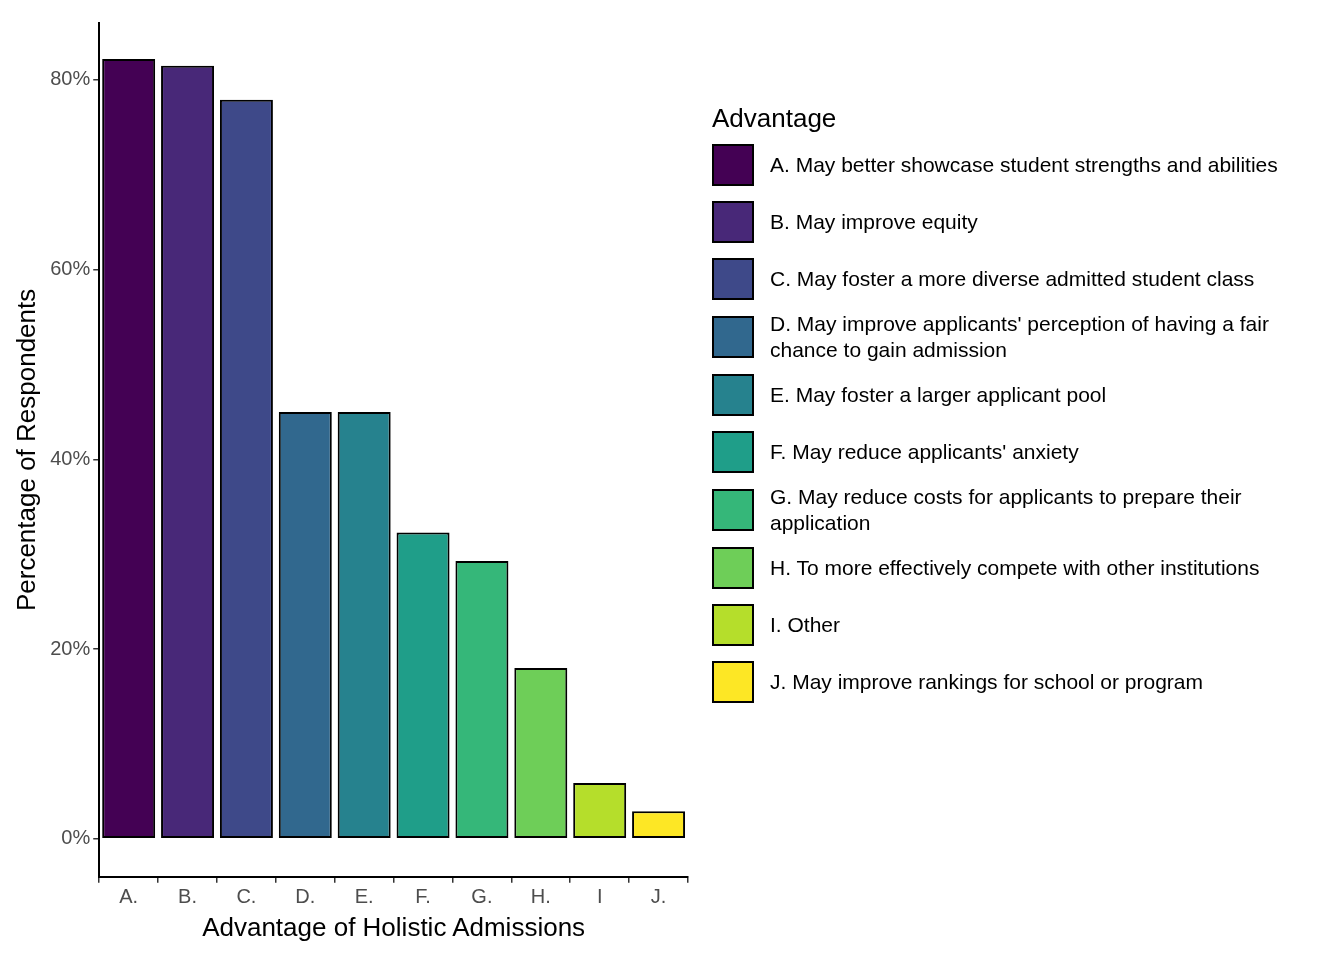  Describe the element at coordinates (986, 681) in the screenshot. I see `legend-label: J. May improve rankings for school or program` at that location.